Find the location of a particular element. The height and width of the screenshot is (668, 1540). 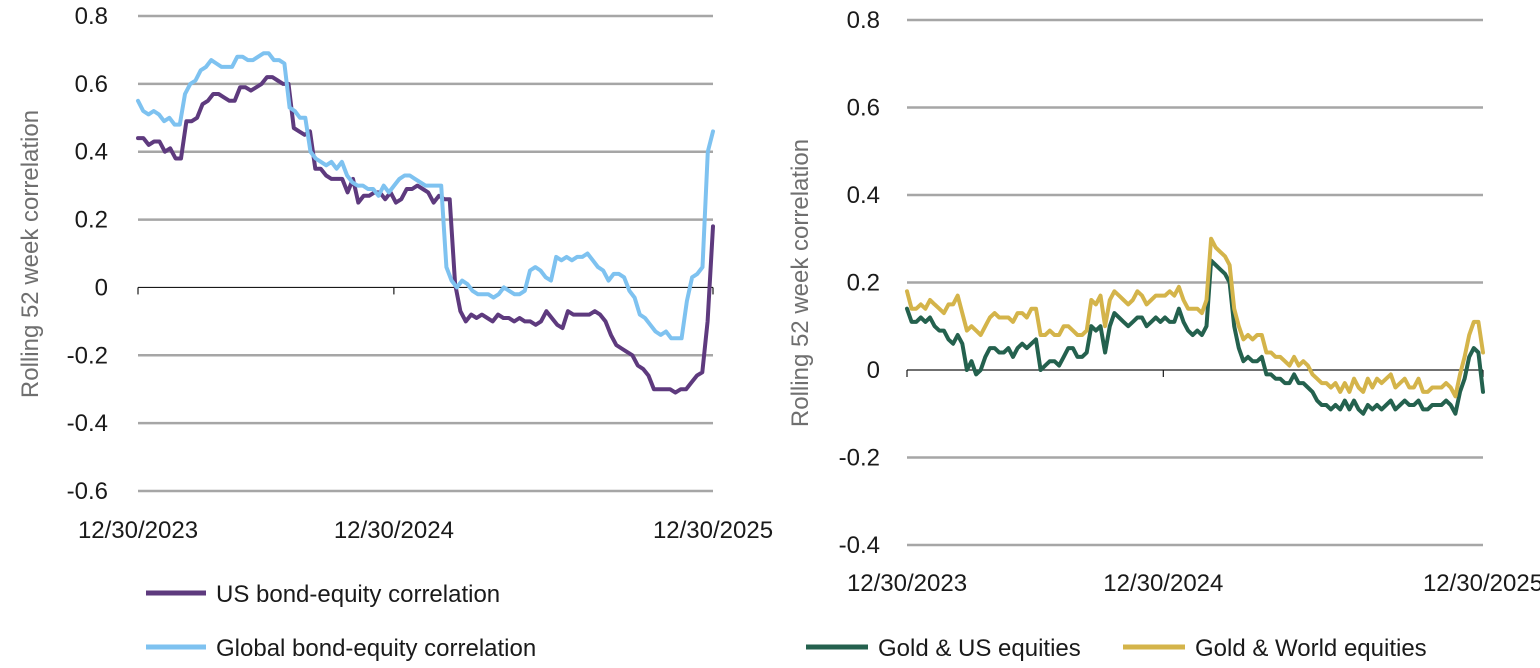

legend-label: Global bond-equity correlation is located at coordinates (376, 648).